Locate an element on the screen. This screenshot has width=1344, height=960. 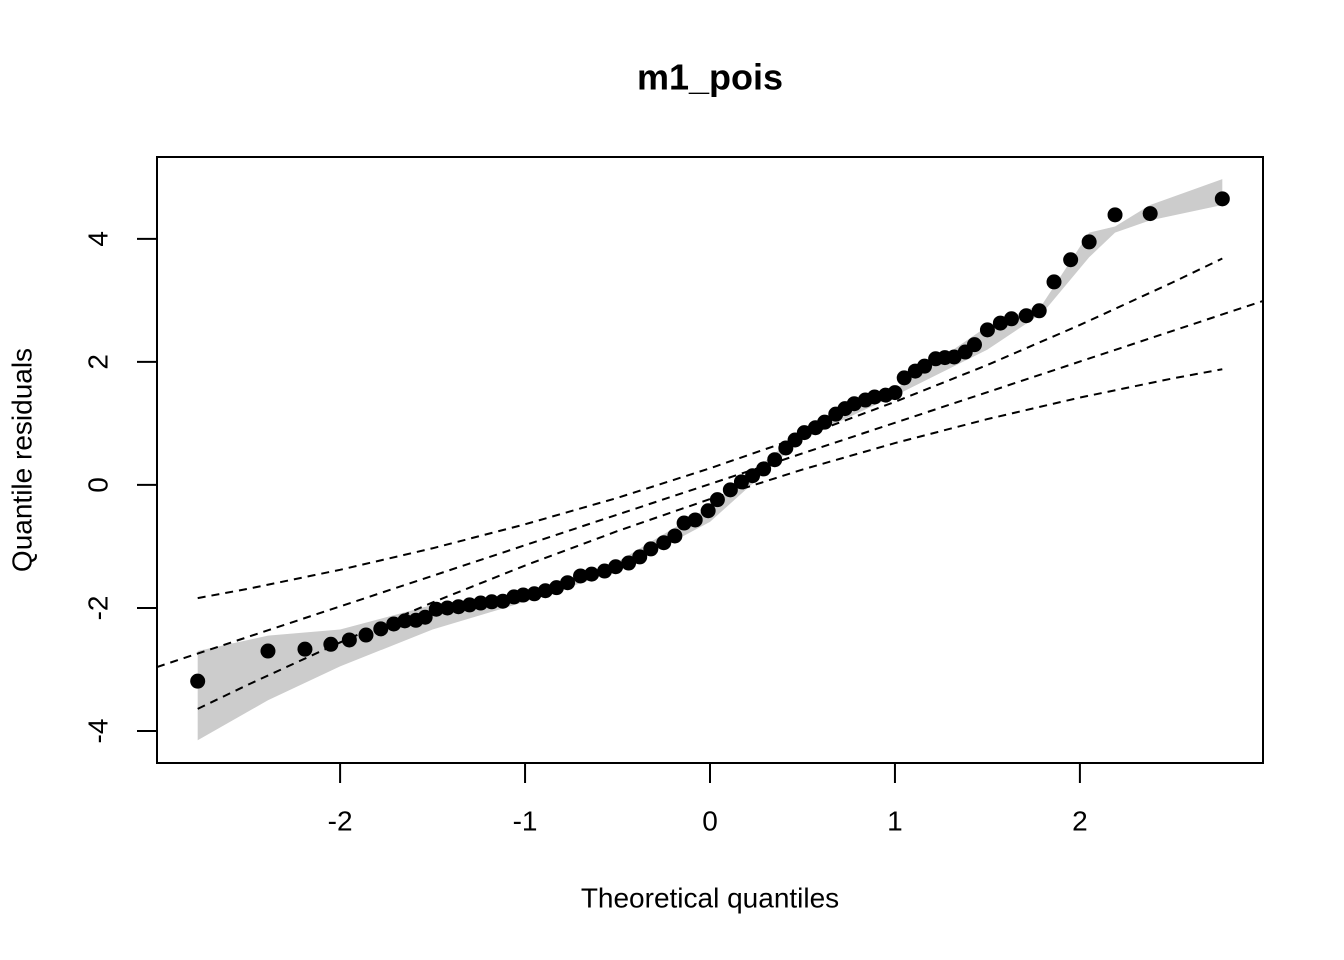
x-tick-label: 0 is located at coordinates (710, 820).